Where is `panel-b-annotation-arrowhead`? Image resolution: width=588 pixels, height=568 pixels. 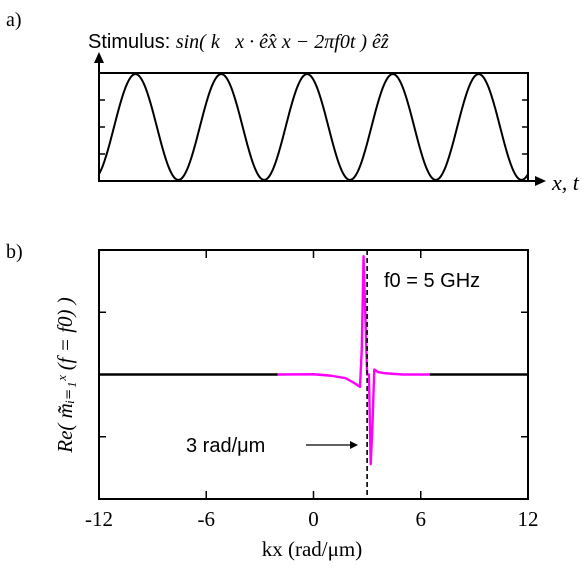 panel-b-annotation-arrowhead is located at coordinates (354, 445).